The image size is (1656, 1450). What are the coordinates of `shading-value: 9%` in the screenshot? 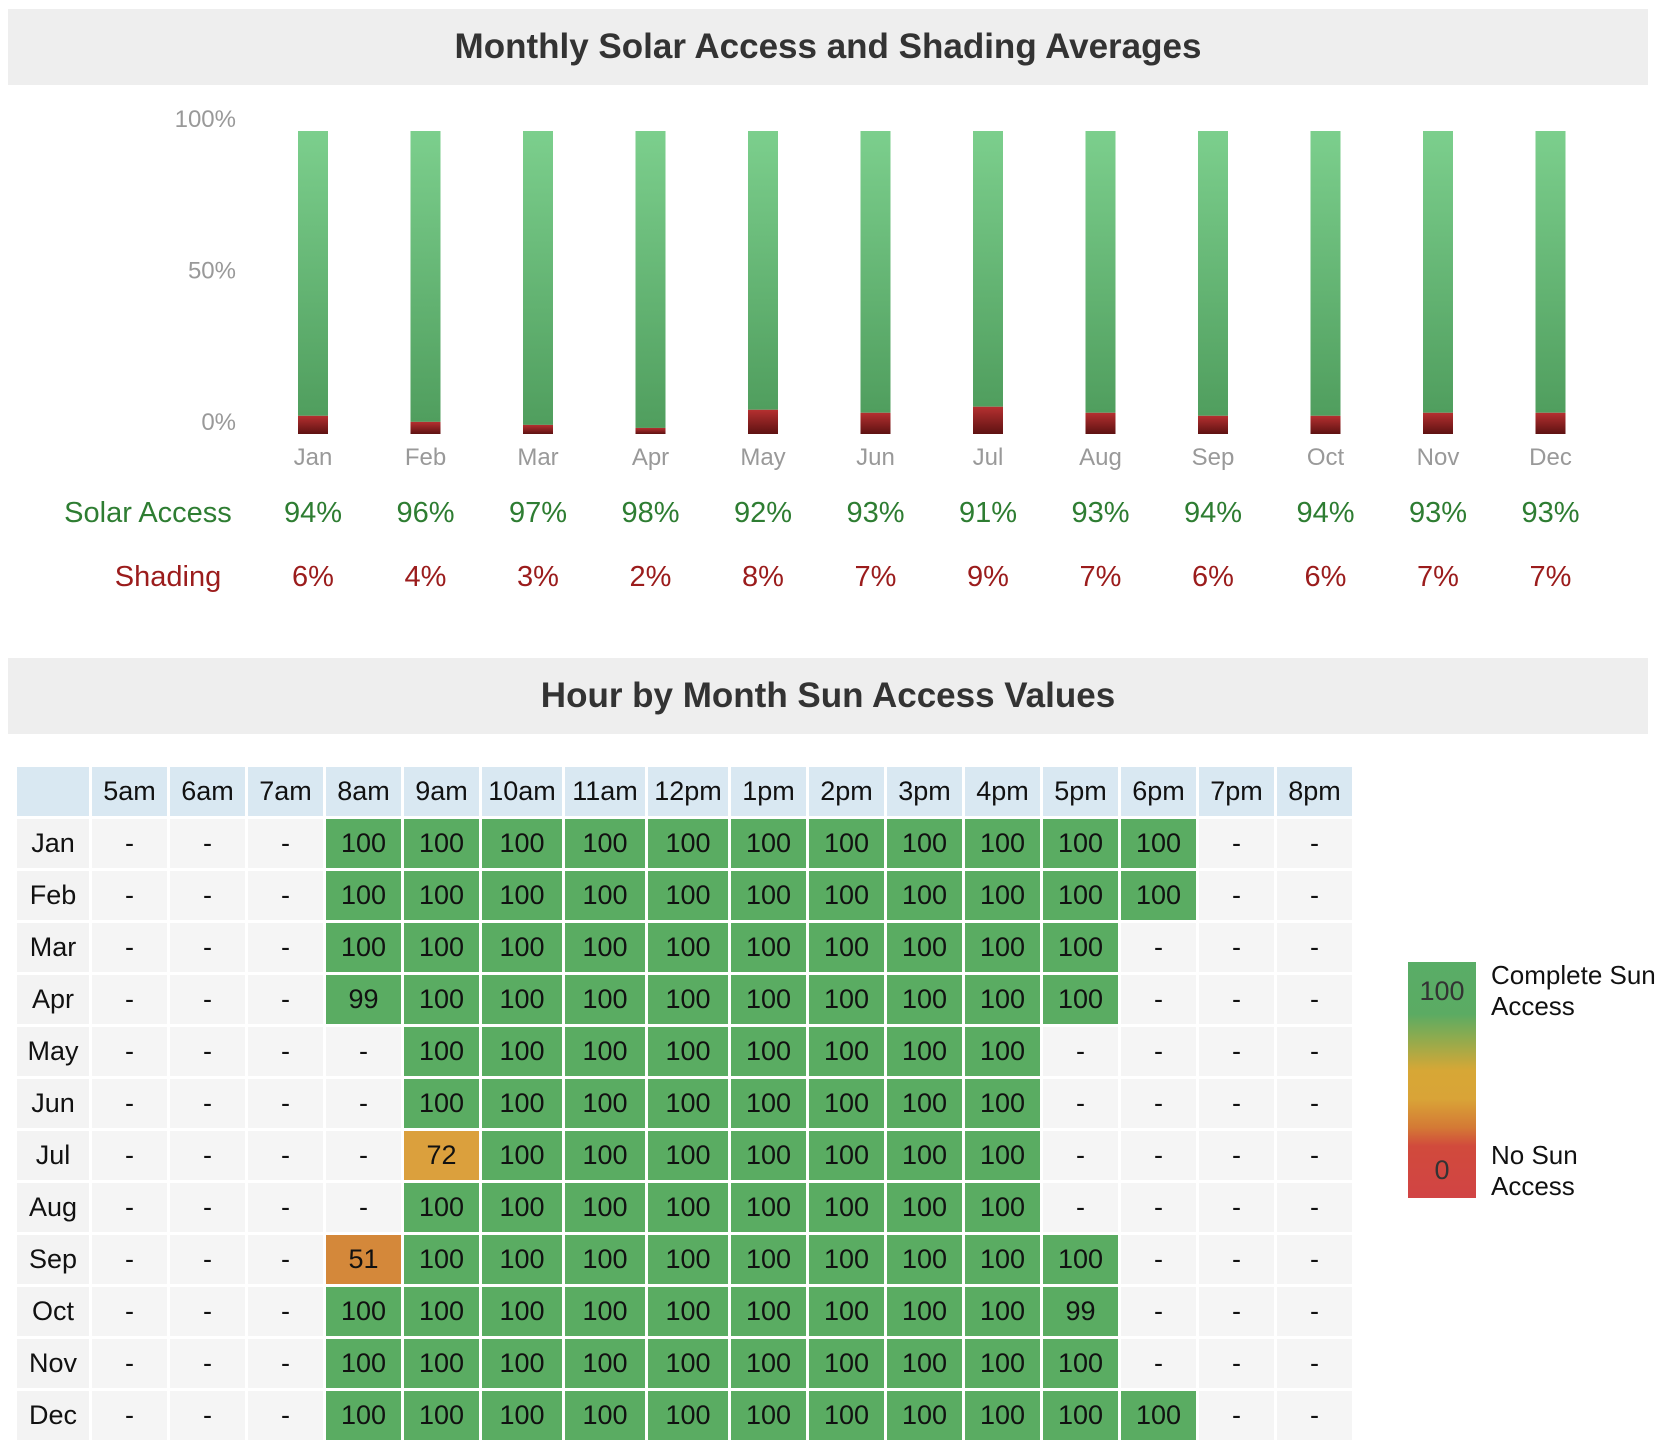 It's located at (988, 577).